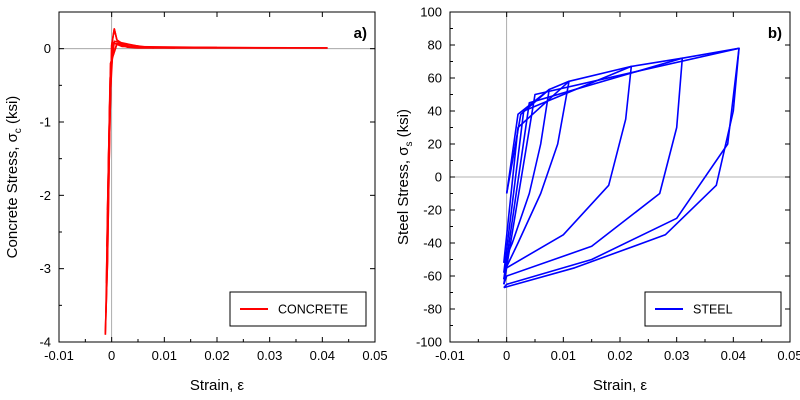 The width and height of the screenshot is (800, 400). Describe the element at coordinates (435, 111) in the screenshot. I see `steel-y-tick-label: 40` at that location.